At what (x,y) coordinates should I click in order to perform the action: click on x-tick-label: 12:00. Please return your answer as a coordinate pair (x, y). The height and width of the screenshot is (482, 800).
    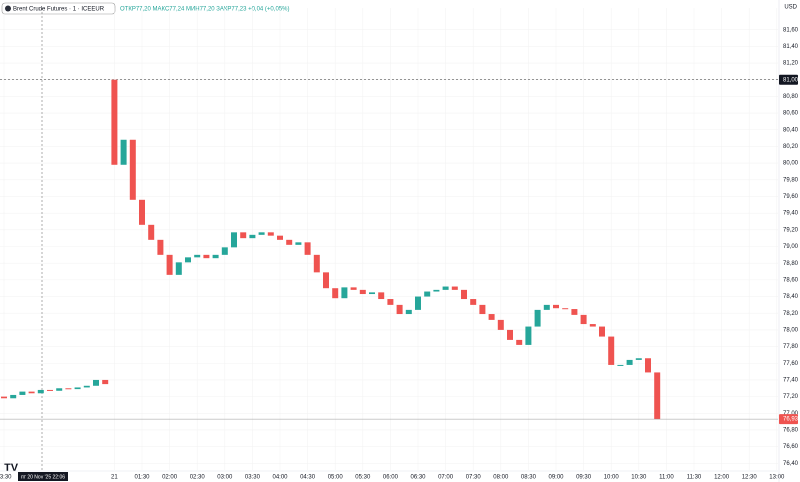
    Looking at the image, I should click on (722, 478).